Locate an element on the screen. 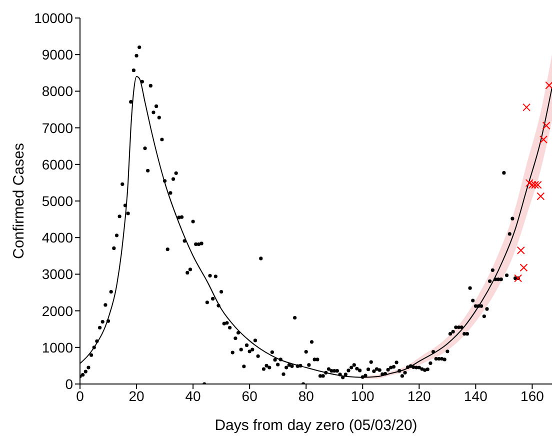  y-tick-label: 4000 is located at coordinates (58, 238).